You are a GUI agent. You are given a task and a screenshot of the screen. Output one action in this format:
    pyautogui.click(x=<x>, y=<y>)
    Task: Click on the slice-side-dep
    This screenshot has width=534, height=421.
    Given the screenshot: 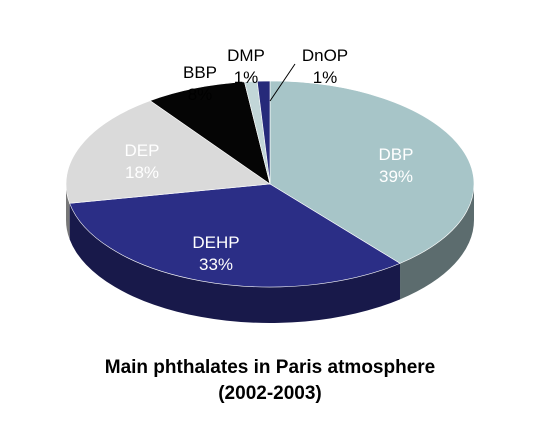 What is the action you would take?
    pyautogui.click(x=68, y=212)
    